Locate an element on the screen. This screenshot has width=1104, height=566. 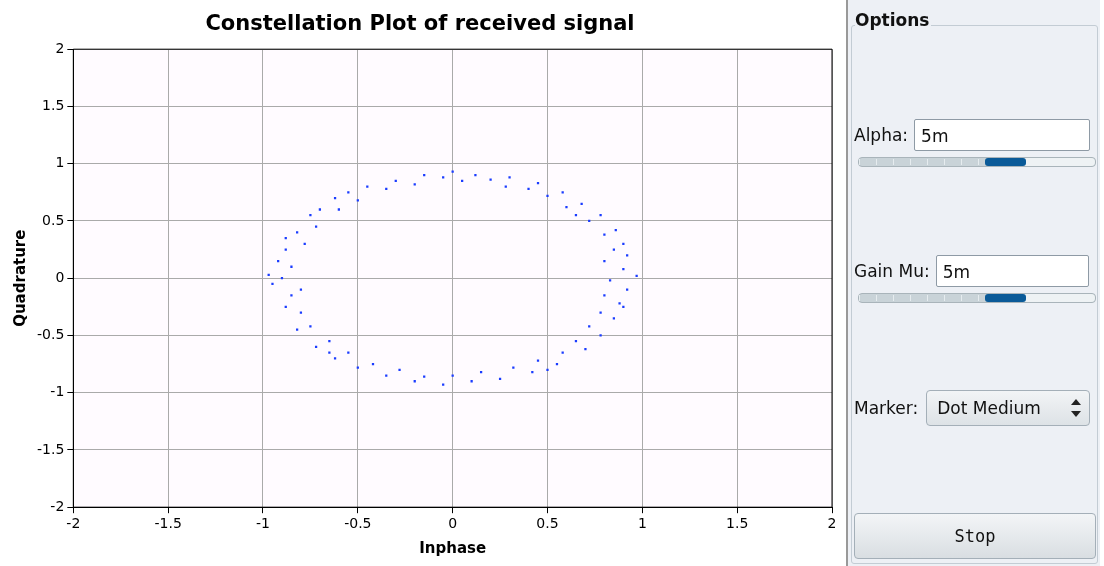
x-tick-label: 1.5 is located at coordinates (737, 523).